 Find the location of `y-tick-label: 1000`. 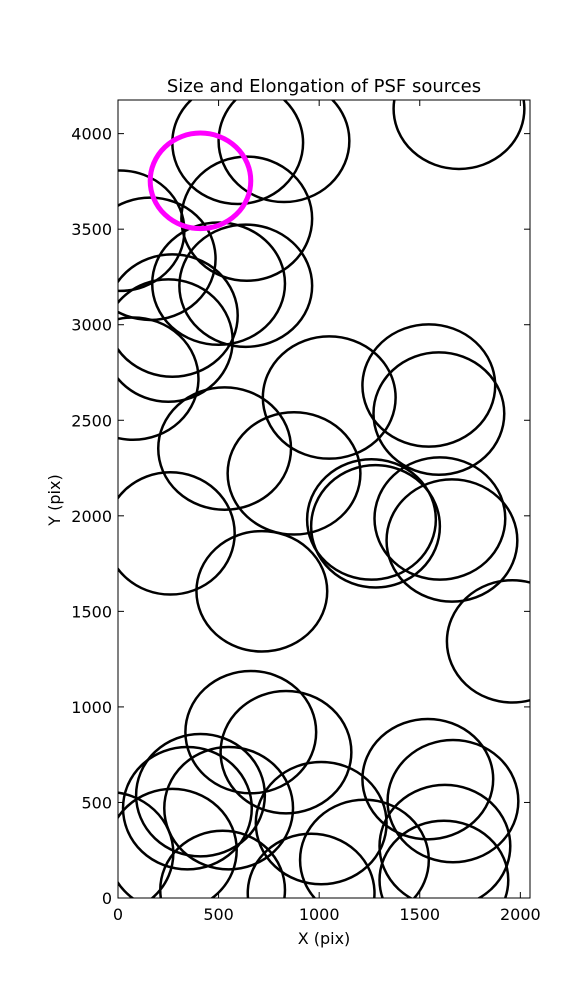

y-tick-label: 1000 is located at coordinates (91, 707).